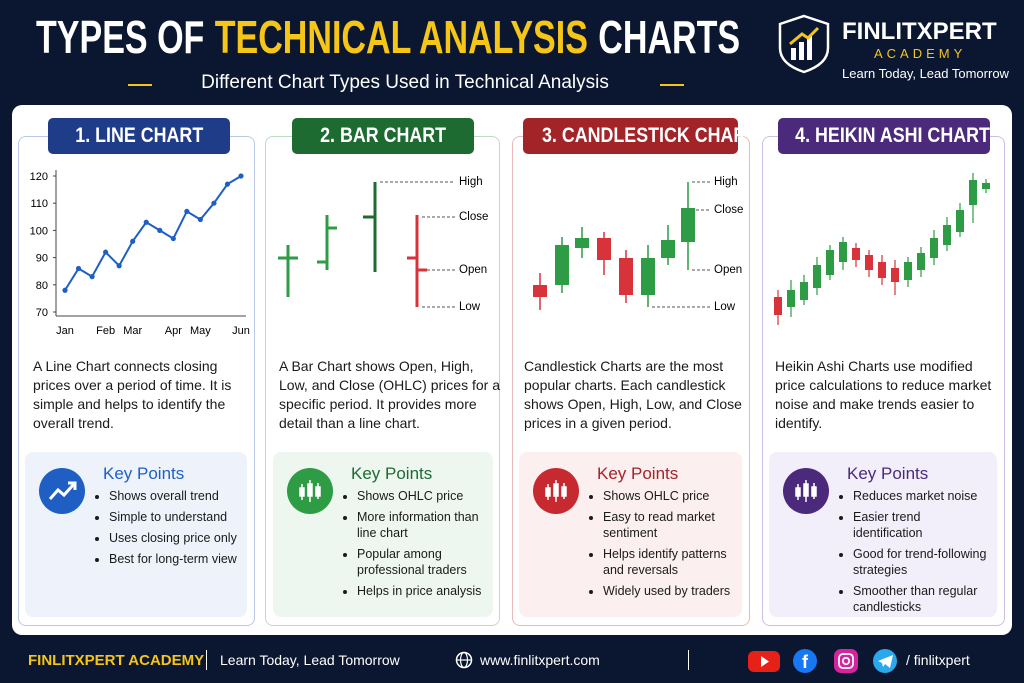 This screenshot has width=1024, height=683. I want to click on footer-social: / finlitxpert, so click(938, 660).